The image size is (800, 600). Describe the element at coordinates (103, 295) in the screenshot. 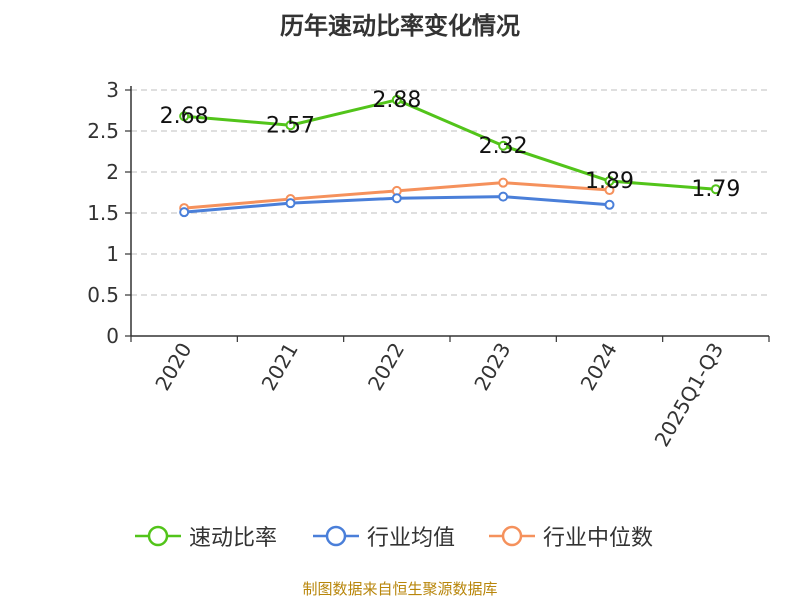

I see `y-tick-label: 0.5` at that location.